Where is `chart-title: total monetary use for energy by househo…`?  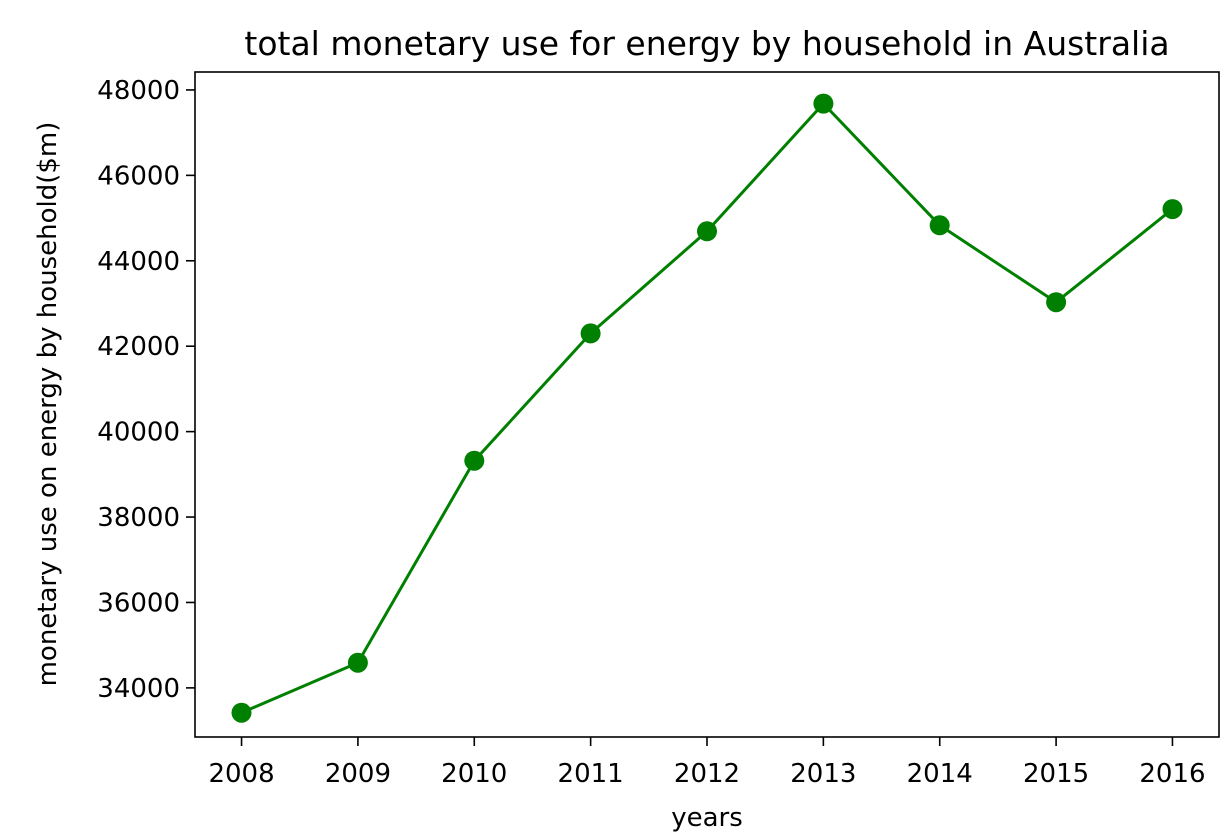 chart-title: total monetary use for energy by househo… is located at coordinates (706, 43).